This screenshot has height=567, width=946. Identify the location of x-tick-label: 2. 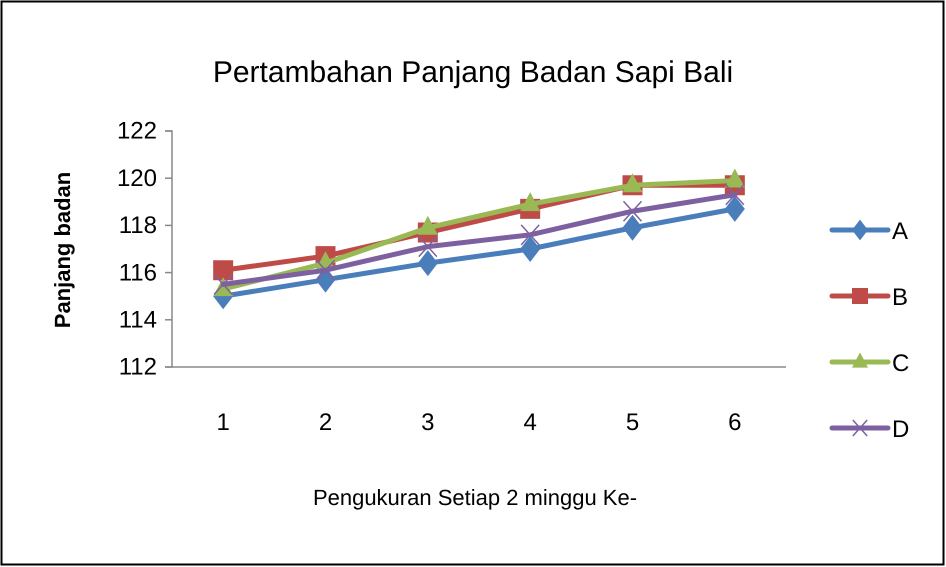
(325, 422).